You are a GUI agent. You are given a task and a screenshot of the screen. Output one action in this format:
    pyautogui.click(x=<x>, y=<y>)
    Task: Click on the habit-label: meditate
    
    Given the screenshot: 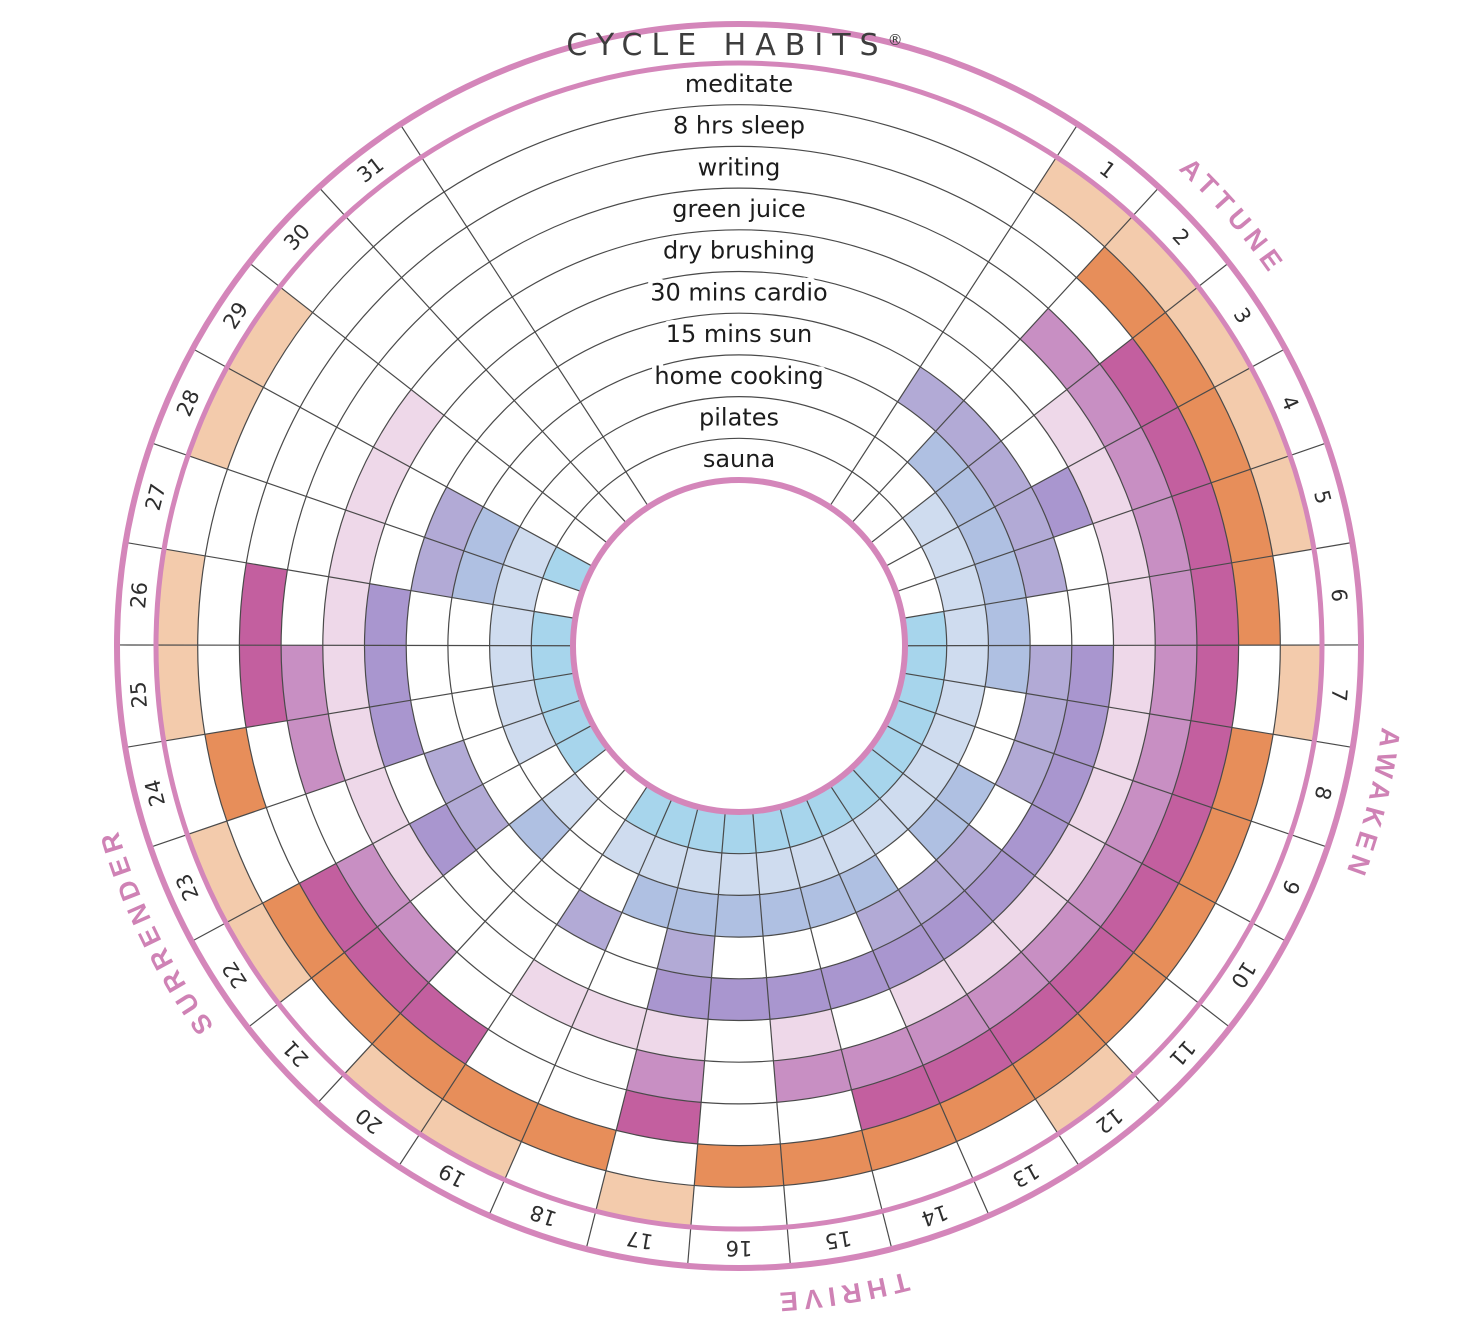 What is the action you would take?
    pyautogui.click(x=739, y=84)
    